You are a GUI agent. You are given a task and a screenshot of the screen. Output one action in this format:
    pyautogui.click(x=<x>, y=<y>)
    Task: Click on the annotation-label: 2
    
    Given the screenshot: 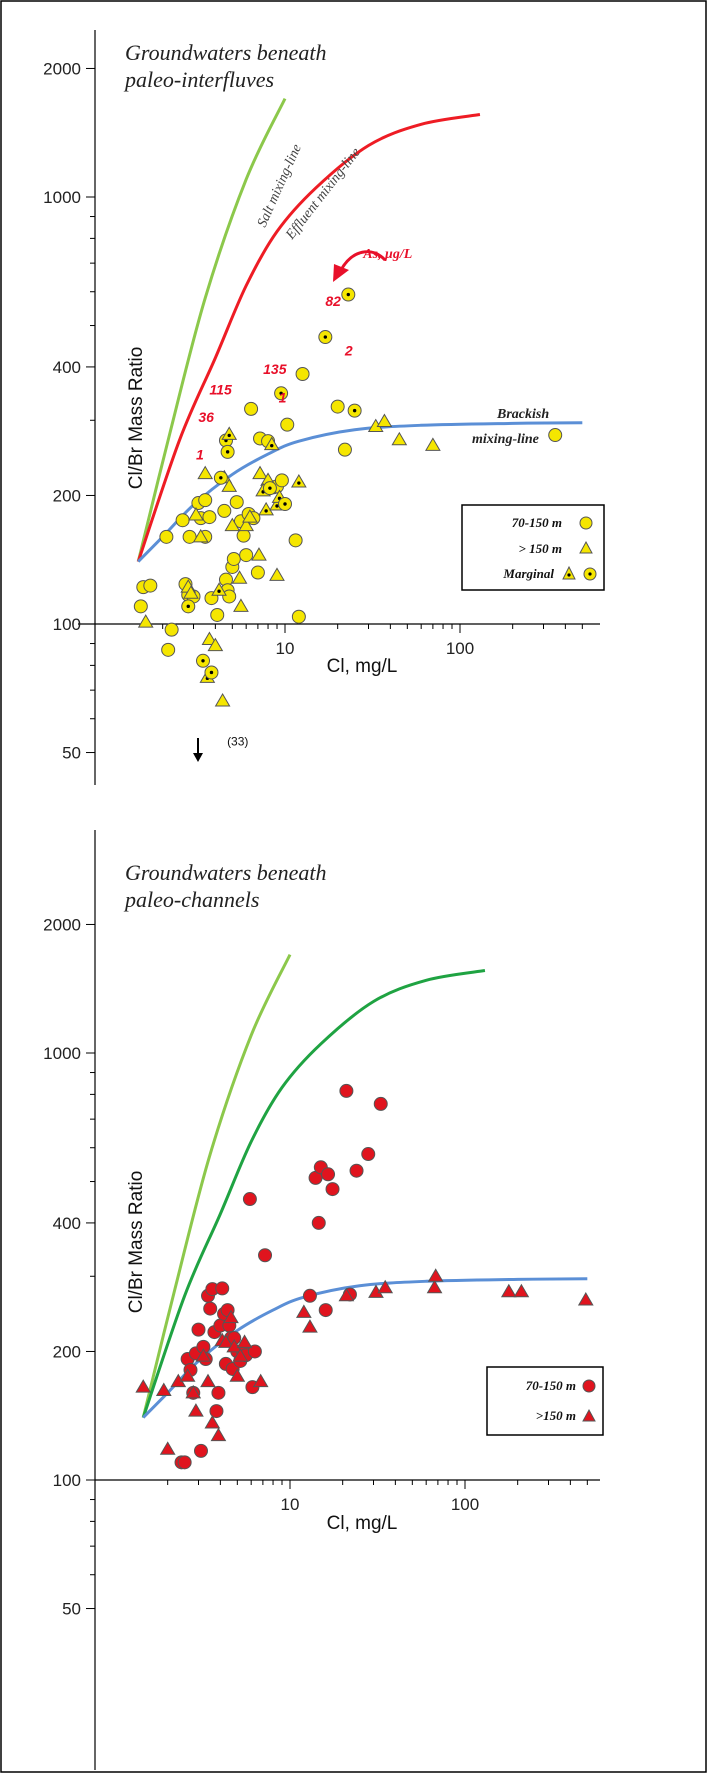 What is the action you would take?
    pyautogui.click(x=348, y=351)
    